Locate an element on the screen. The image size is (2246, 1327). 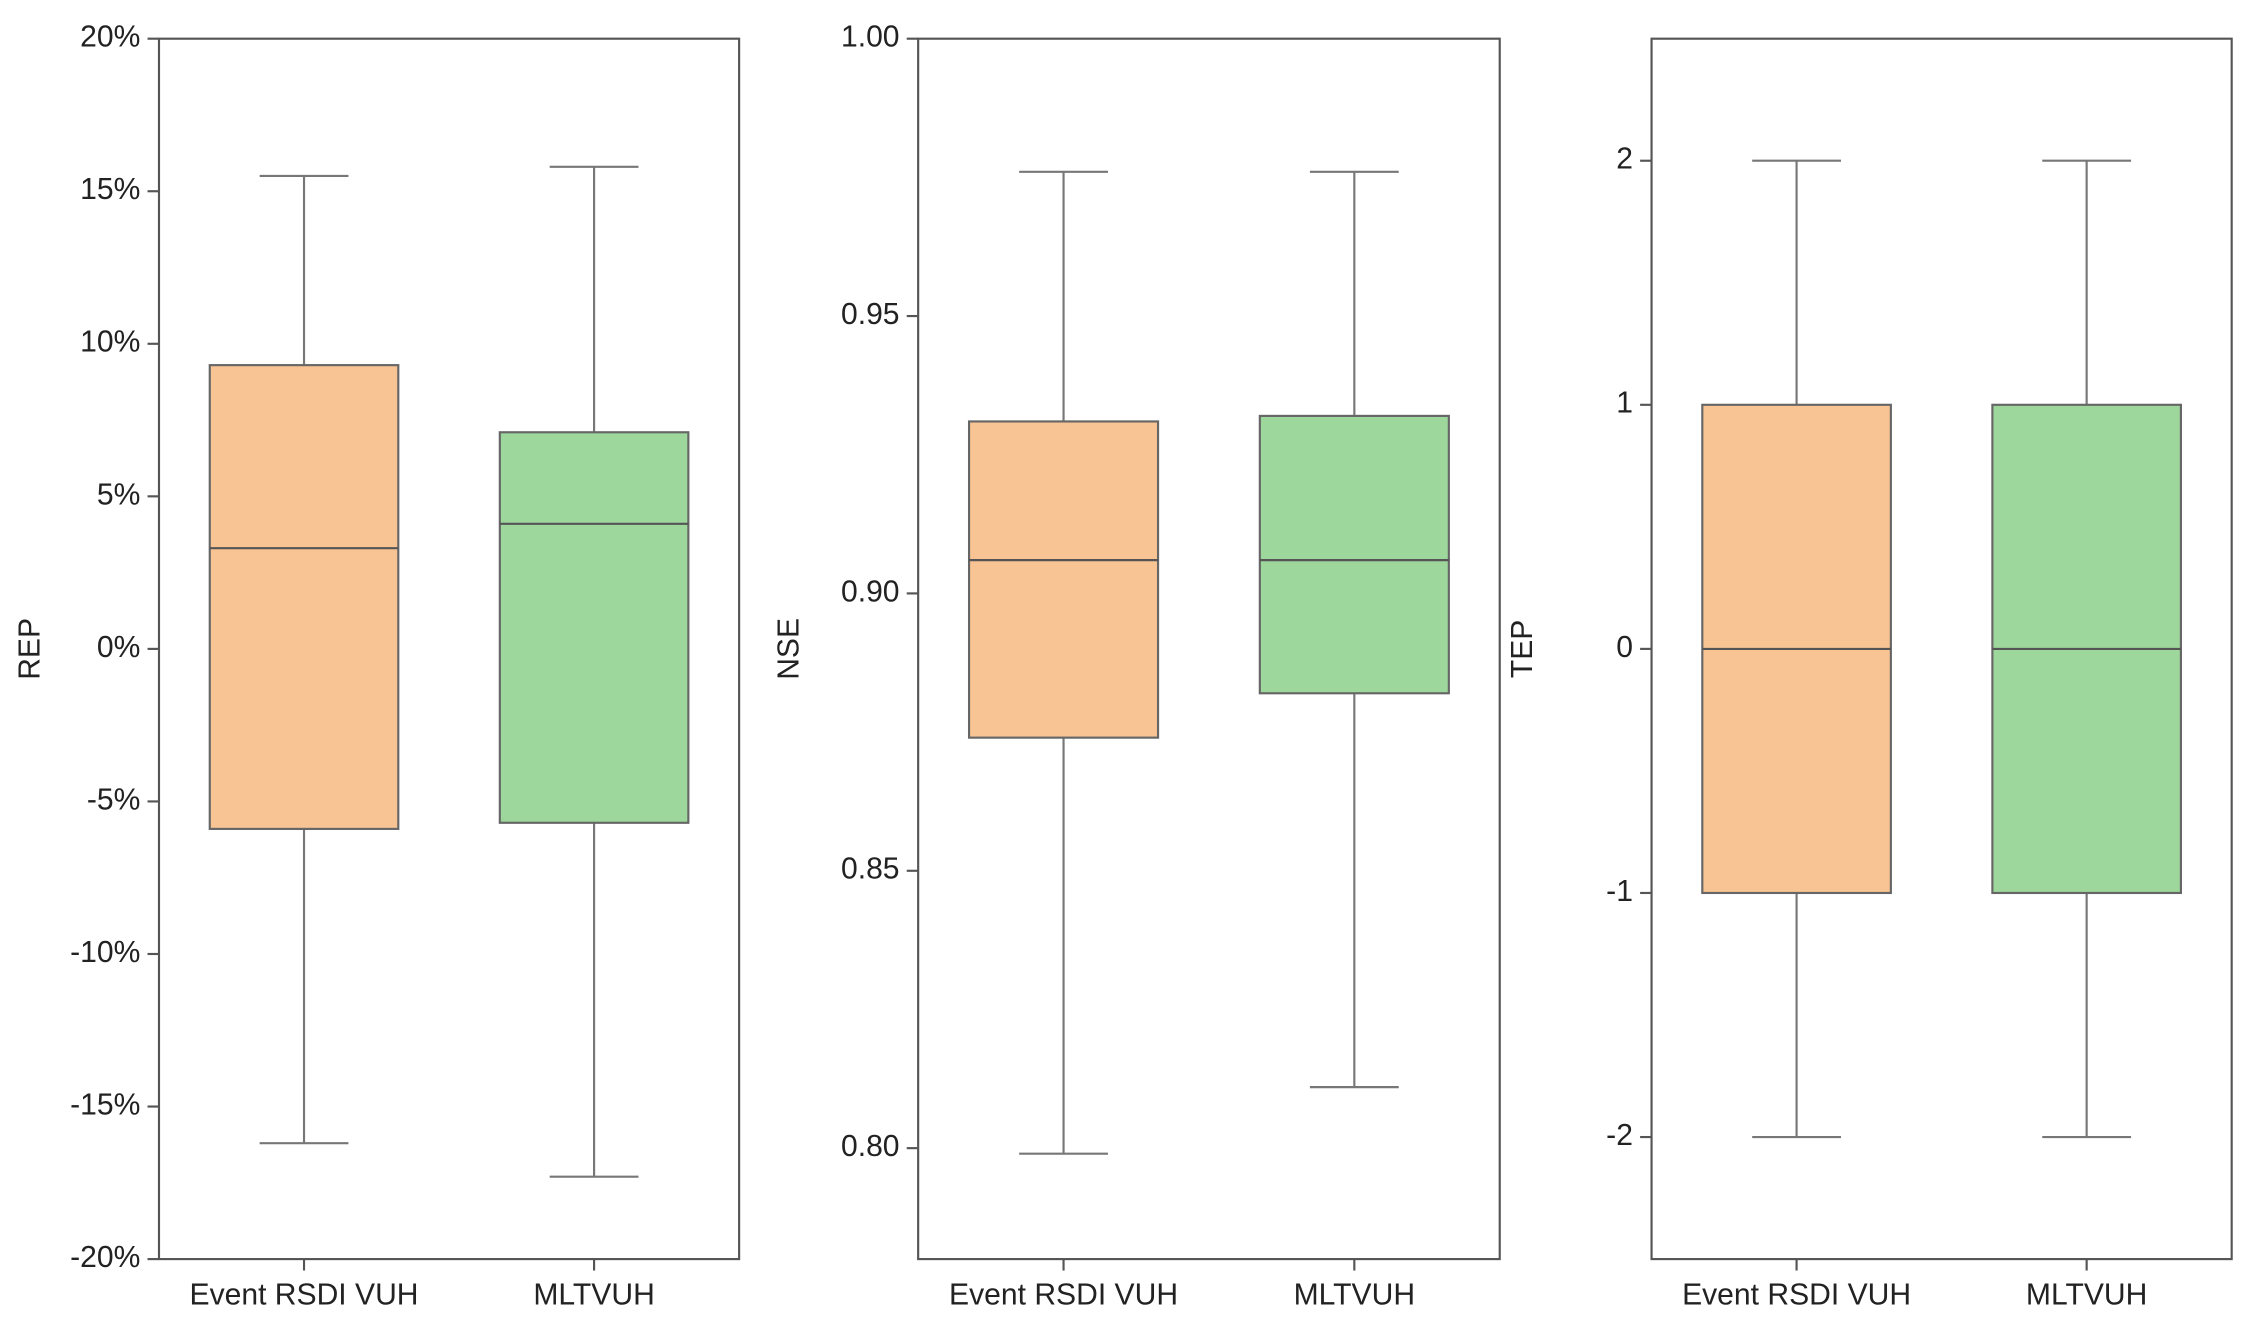
y-tick-label: 0.90 is located at coordinates (870, 591).